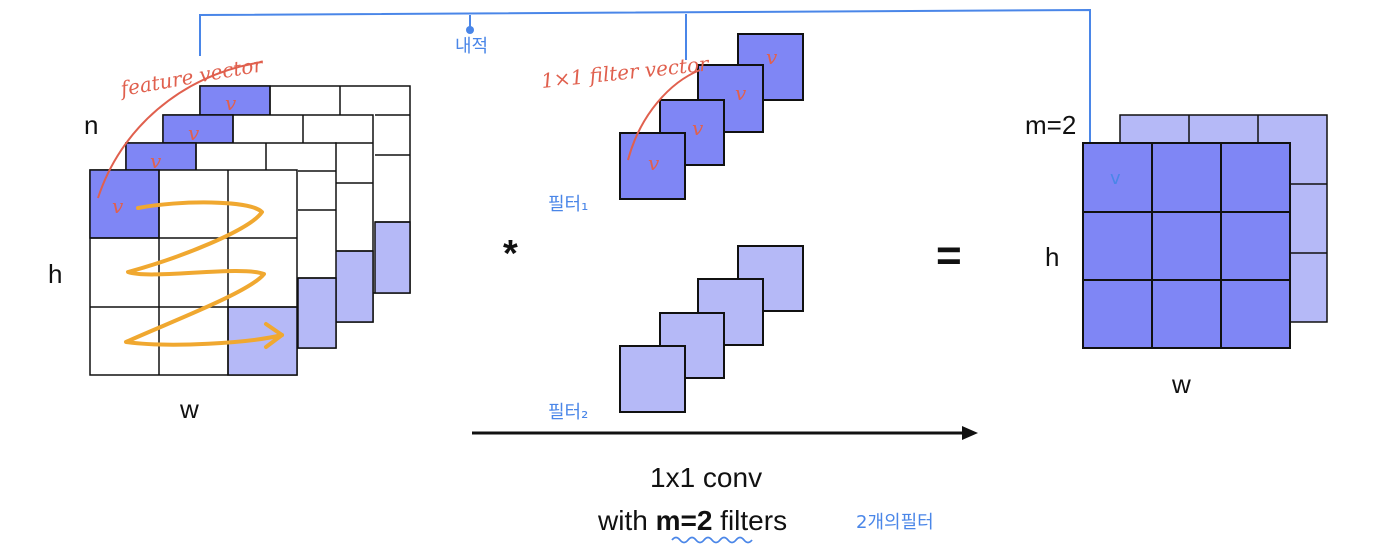 This screenshot has width=1396, height=552. What do you see at coordinates (1052, 257) in the screenshot?
I see `output-h-label: h` at bounding box center [1052, 257].